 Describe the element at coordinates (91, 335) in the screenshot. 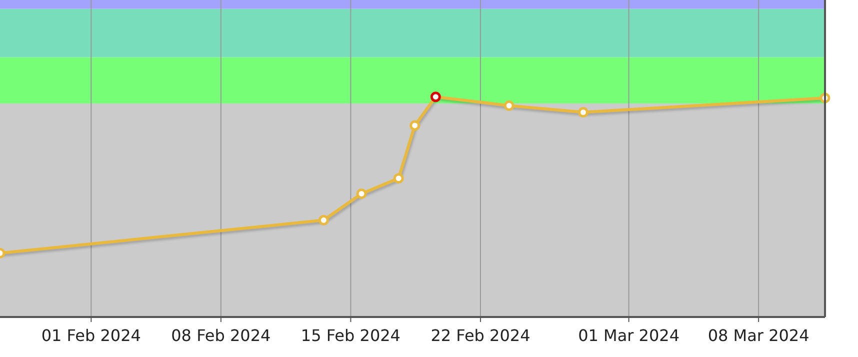

I see `x-tick-label: 01 Feb 2024` at that location.